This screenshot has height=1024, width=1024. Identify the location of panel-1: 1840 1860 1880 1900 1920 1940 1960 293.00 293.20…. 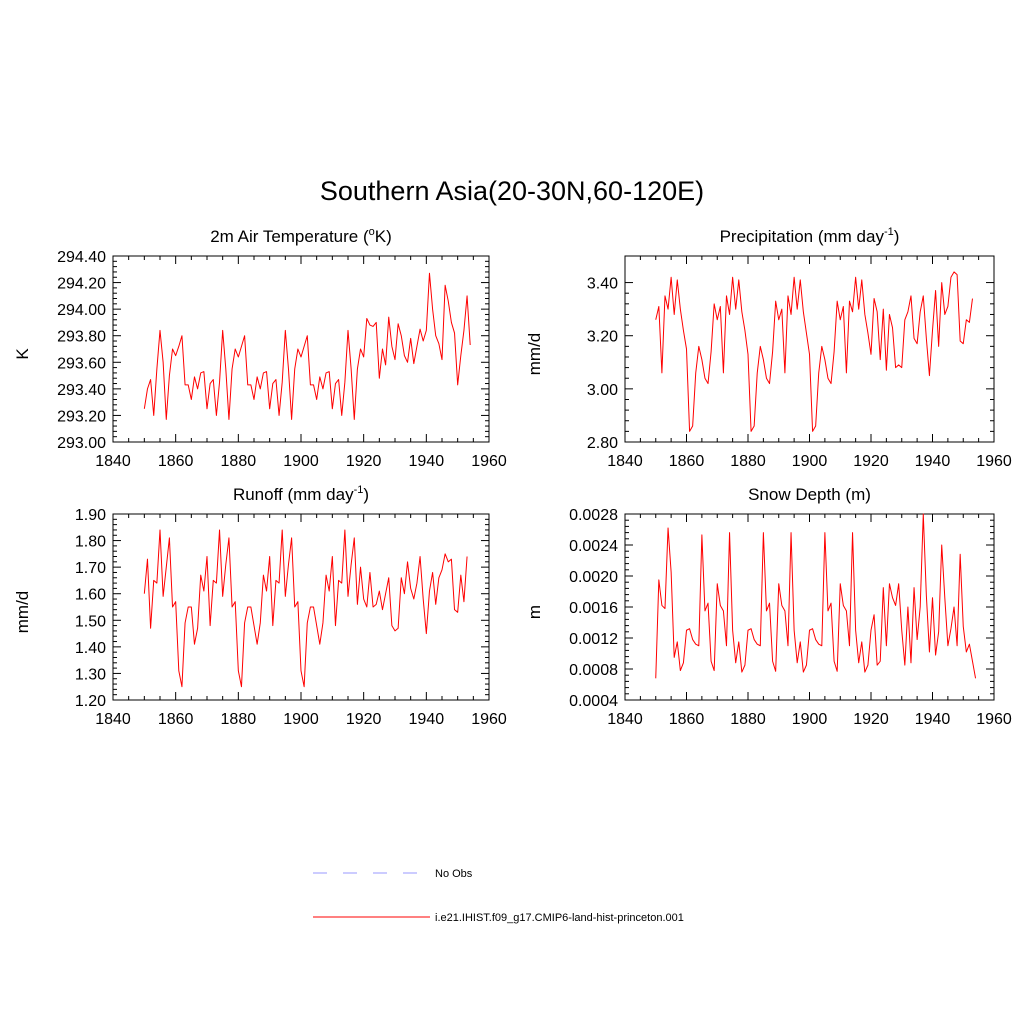
(260, 348).